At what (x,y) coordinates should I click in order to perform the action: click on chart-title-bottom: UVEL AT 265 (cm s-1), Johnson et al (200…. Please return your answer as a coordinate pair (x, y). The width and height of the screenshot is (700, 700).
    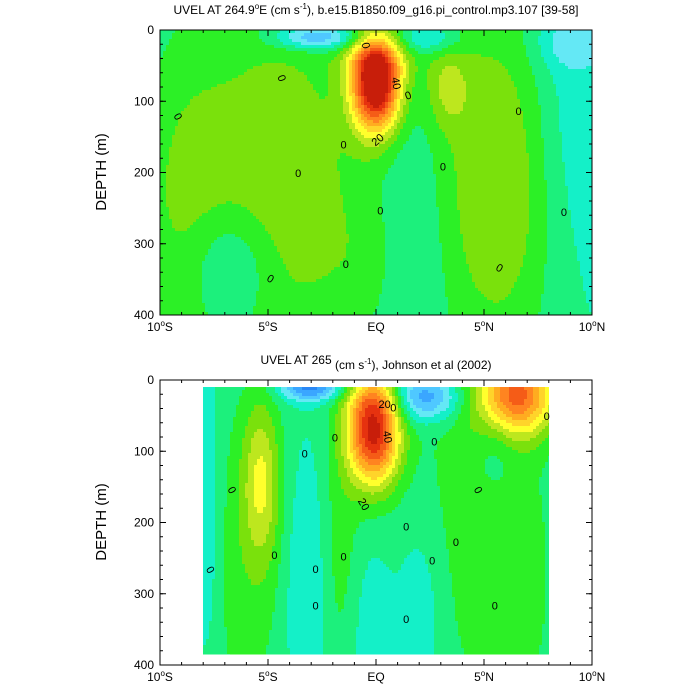
    Looking at the image, I should click on (375, 362).